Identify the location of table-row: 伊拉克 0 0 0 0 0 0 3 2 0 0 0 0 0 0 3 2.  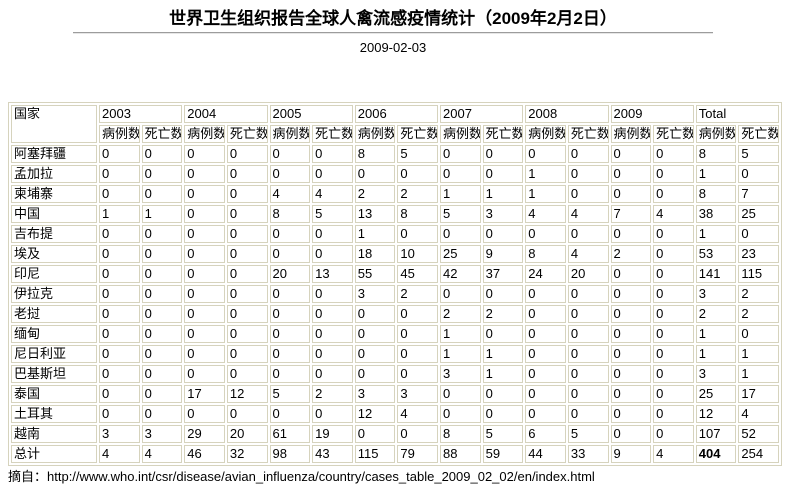
(395, 294).